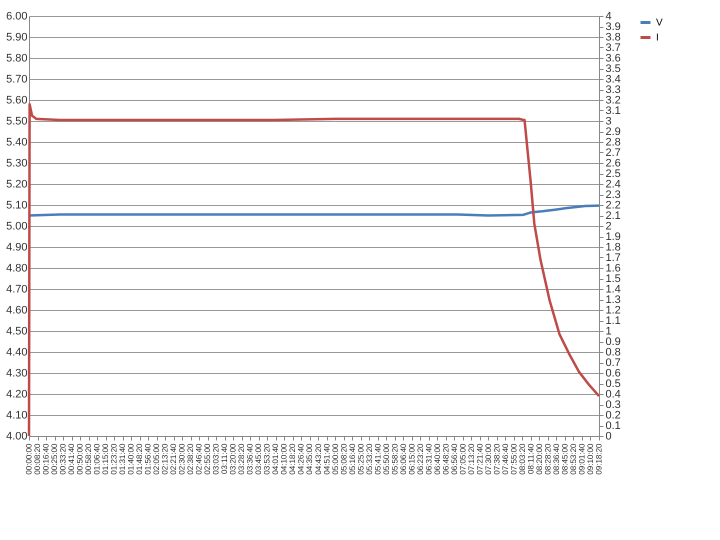 The width and height of the screenshot is (720, 540). What do you see at coordinates (131, 458) in the screenshot?
I see `x-tick-label: 01:40:00` at bounding box center [131, 458].